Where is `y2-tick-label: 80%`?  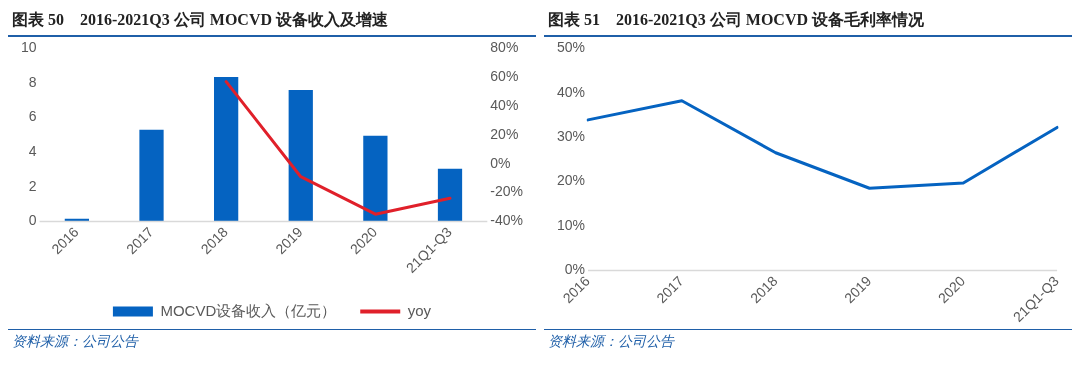 y2-tick-label: 80% is located at coordinates (504, 47).